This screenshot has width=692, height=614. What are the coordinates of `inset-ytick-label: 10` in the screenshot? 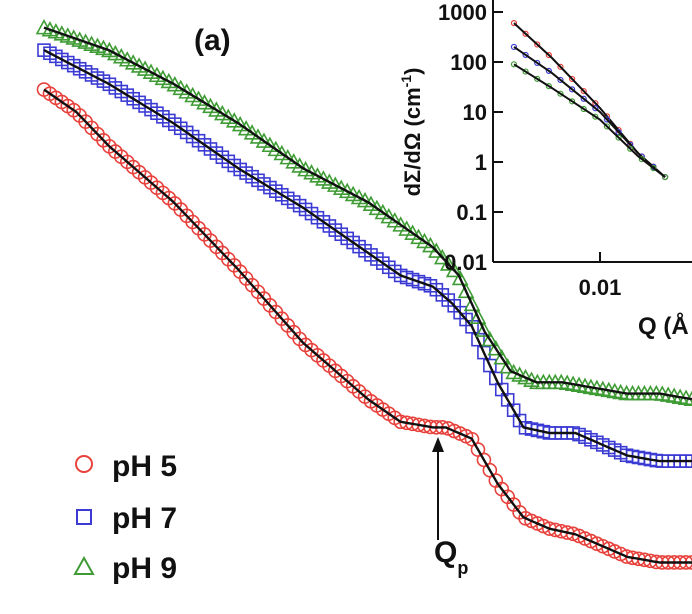 It's located at (475, 112).